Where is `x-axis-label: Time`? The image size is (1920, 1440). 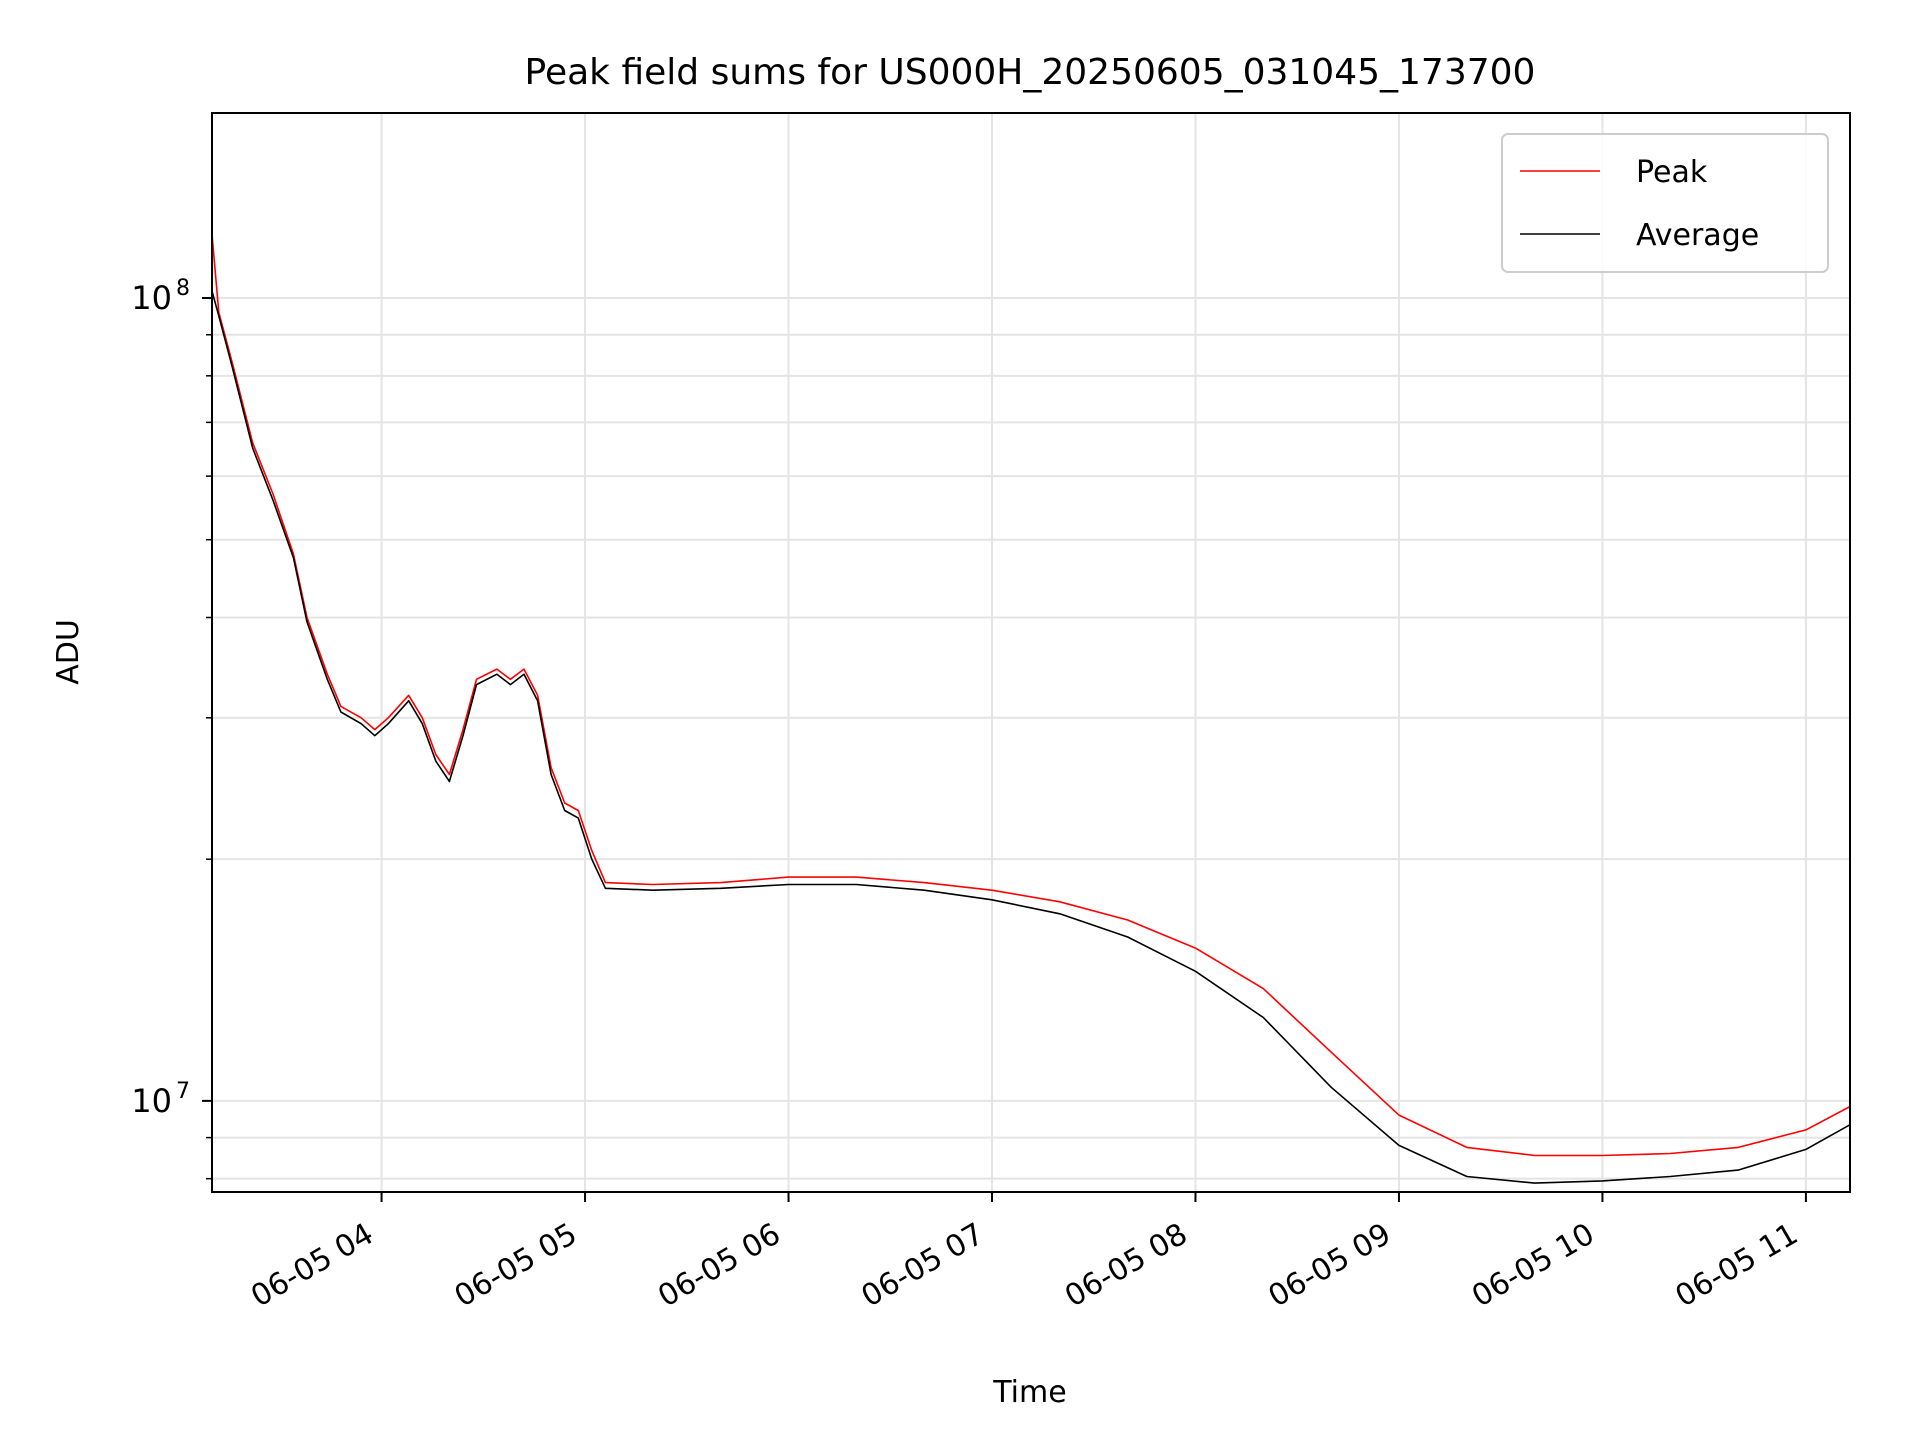 x-axis-label: Time is located at coordinates (1029, 1392).